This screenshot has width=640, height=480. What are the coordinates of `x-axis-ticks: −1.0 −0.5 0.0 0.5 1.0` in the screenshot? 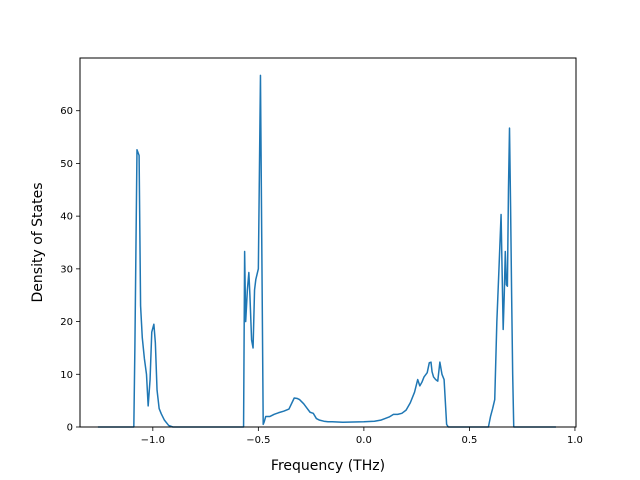 It's located at (362, 436).